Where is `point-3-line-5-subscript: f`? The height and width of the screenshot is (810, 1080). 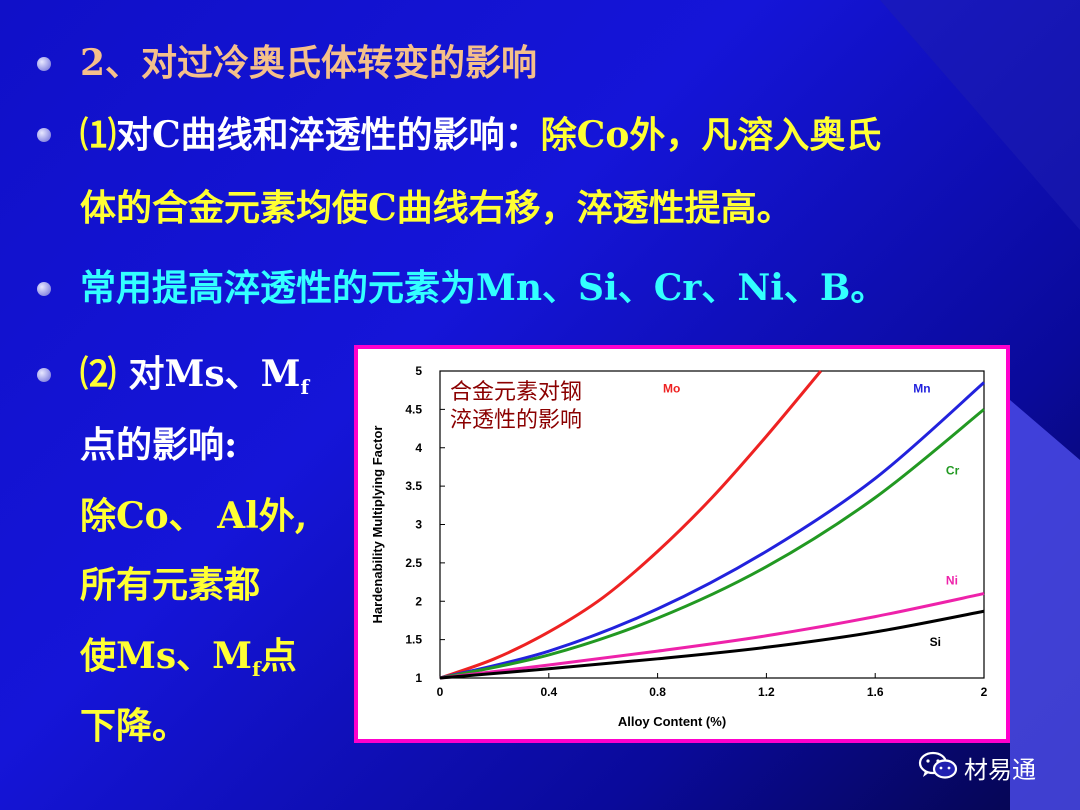
point-3-line-5-subscript: f is located at coordinates (256, 669).